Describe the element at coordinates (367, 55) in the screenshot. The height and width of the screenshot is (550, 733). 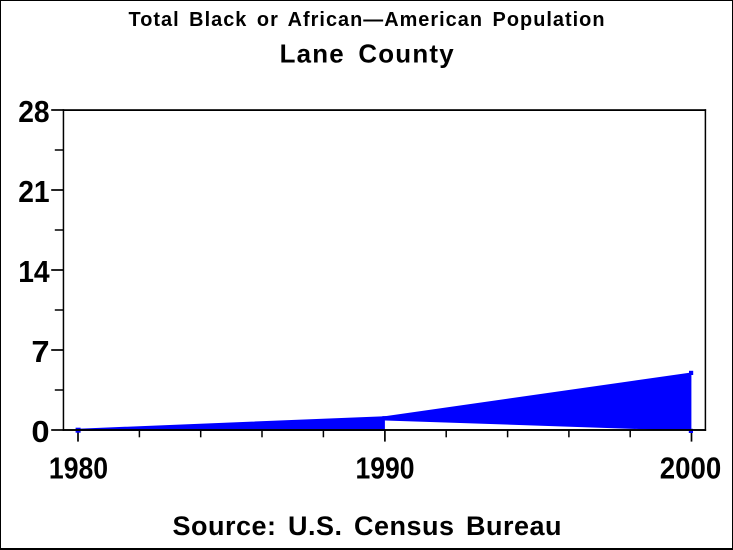
I see `svg-text: Lane County` at that location.